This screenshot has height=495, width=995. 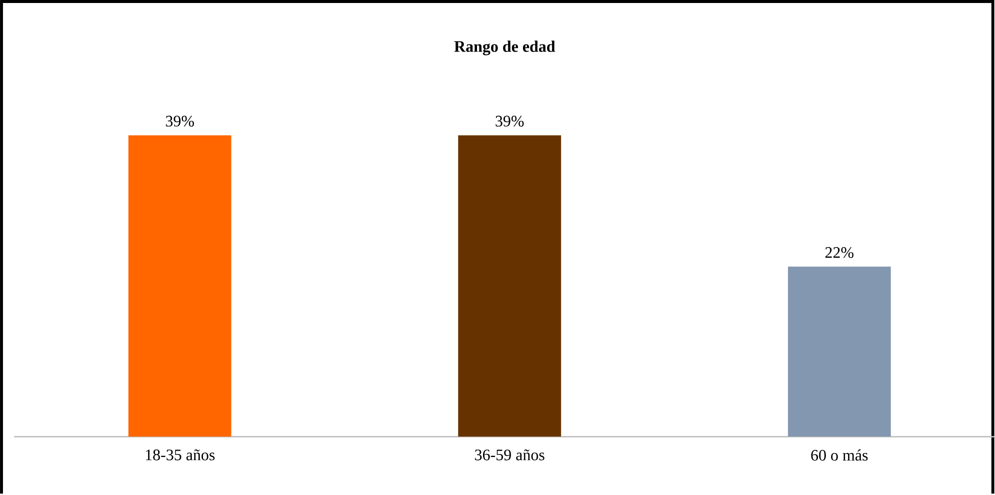 What do you see at coordinates (839, 252) in the screenshot?
I see `data-label: 22%` at bounding box center [839, 252].